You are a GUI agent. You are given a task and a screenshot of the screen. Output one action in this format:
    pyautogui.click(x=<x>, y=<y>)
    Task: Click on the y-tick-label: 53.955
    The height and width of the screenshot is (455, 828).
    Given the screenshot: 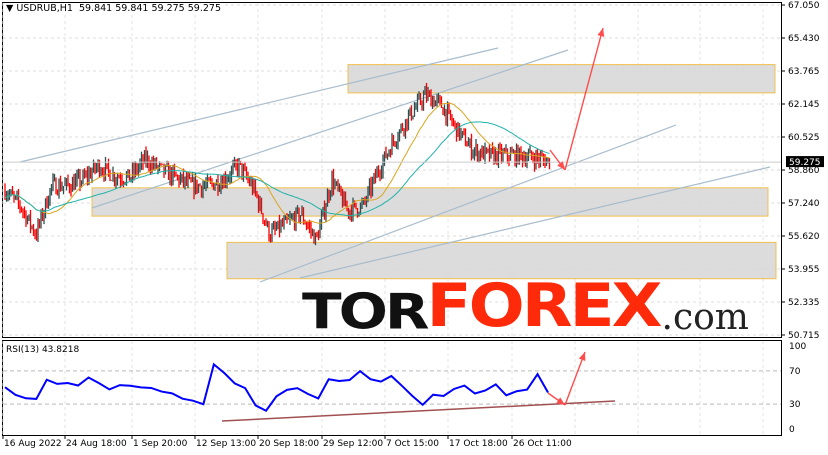 What is the action you would take?
    pyautogui.click(x=804, y=270)
    